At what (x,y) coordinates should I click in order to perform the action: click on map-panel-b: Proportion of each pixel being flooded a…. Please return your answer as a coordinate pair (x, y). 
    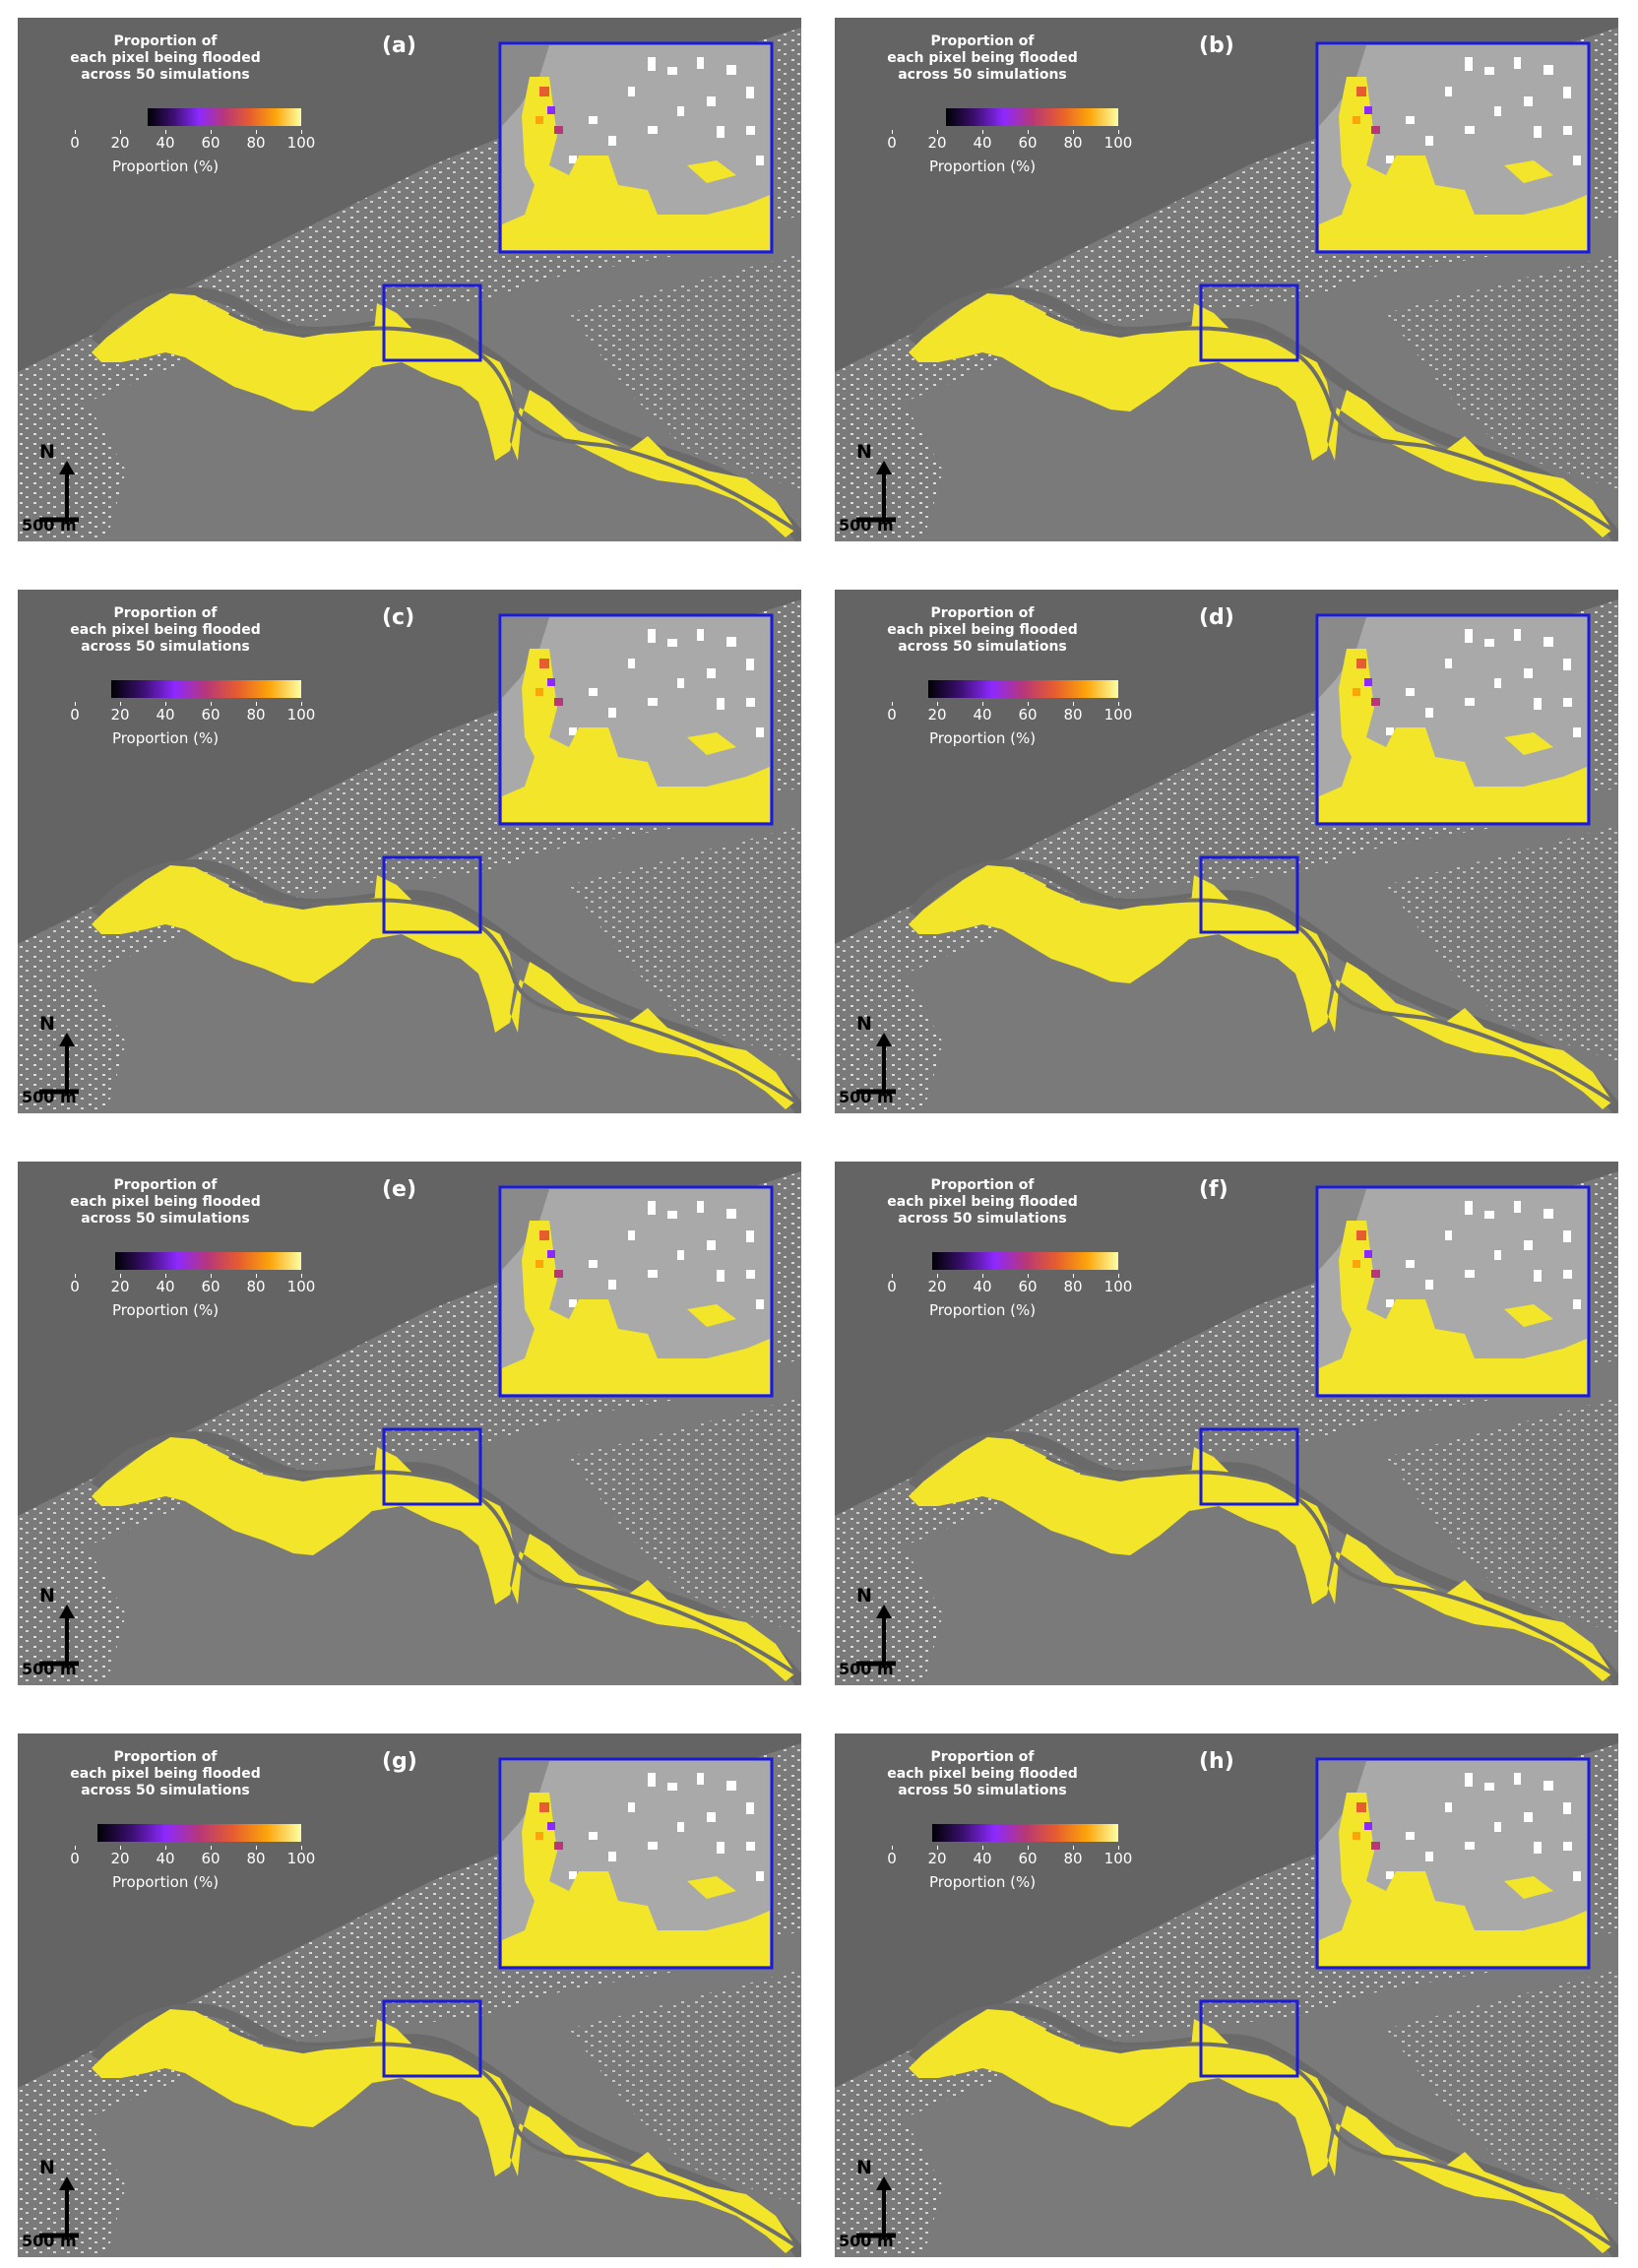
    Looking at the image, I should click on (1226, 279).